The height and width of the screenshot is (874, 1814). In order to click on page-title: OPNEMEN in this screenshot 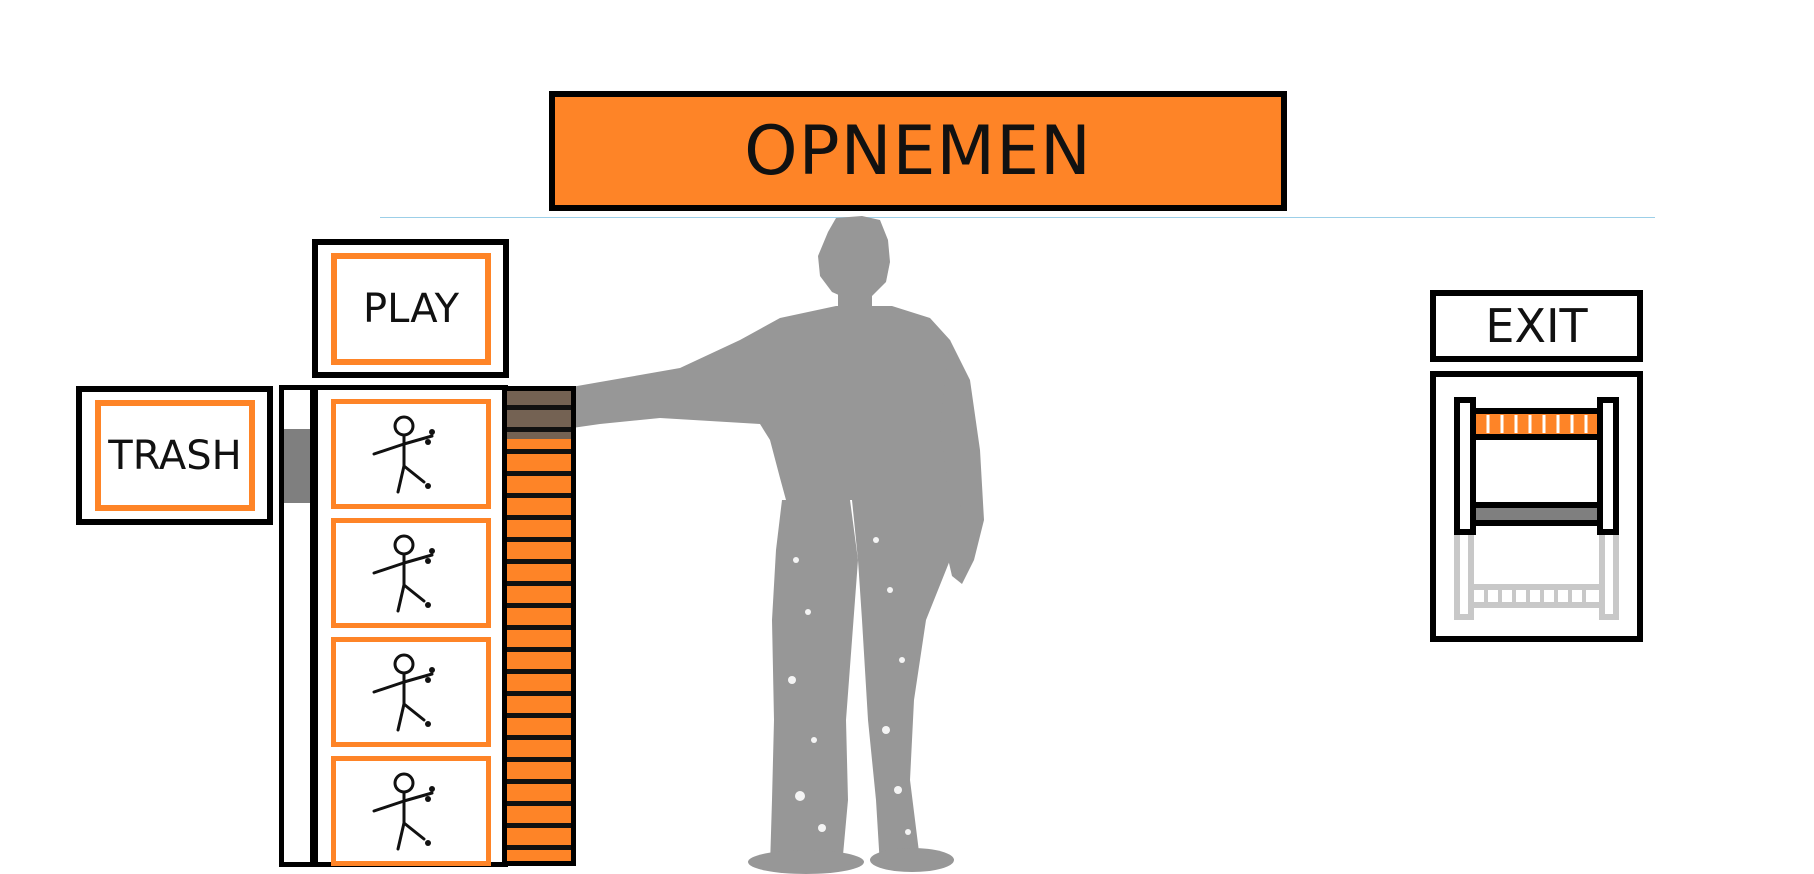, I will do `click(918, 151)`.